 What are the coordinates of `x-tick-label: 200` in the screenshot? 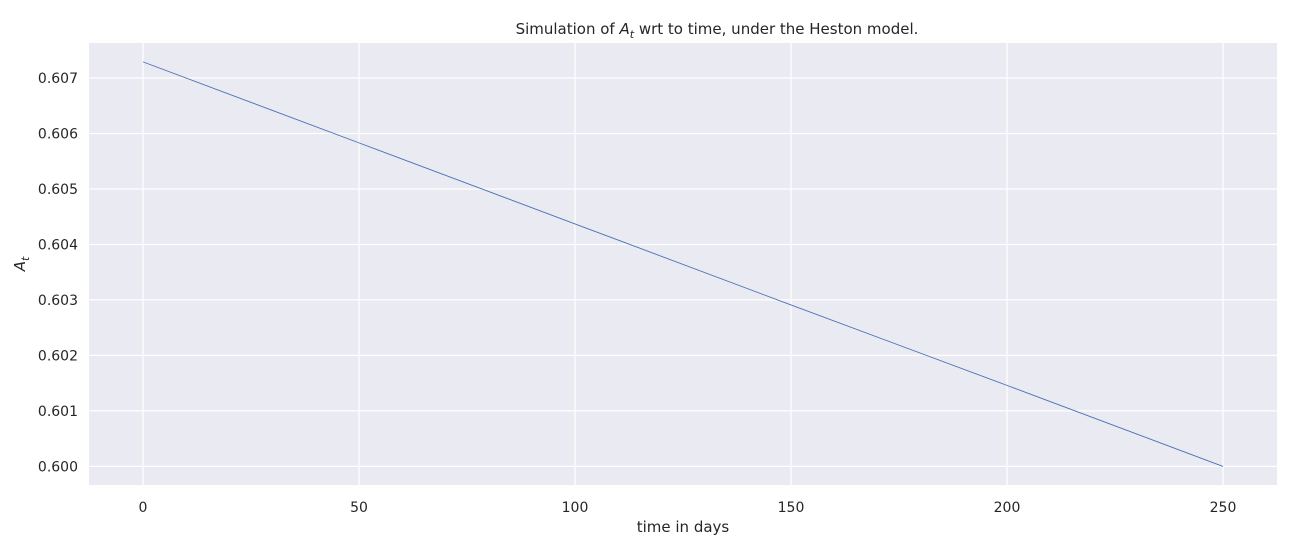 It's located at (1007, 508).